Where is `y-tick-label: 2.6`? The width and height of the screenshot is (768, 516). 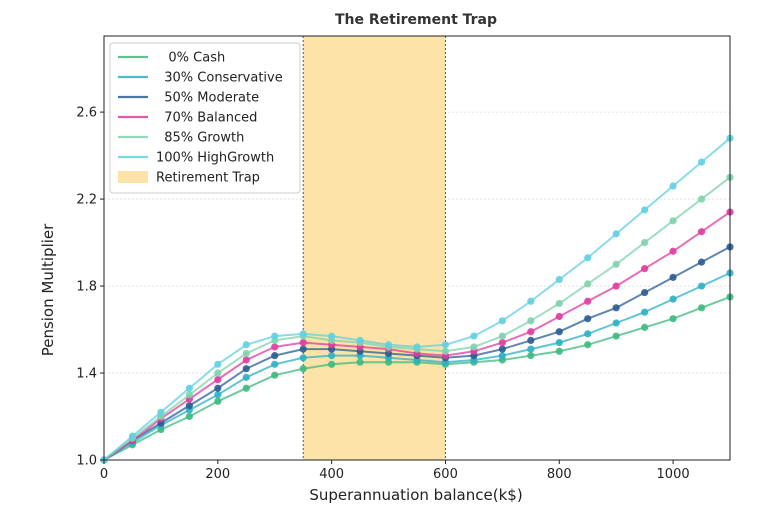 y-tick-label: 2.6 is located at coordinates (86, 113).